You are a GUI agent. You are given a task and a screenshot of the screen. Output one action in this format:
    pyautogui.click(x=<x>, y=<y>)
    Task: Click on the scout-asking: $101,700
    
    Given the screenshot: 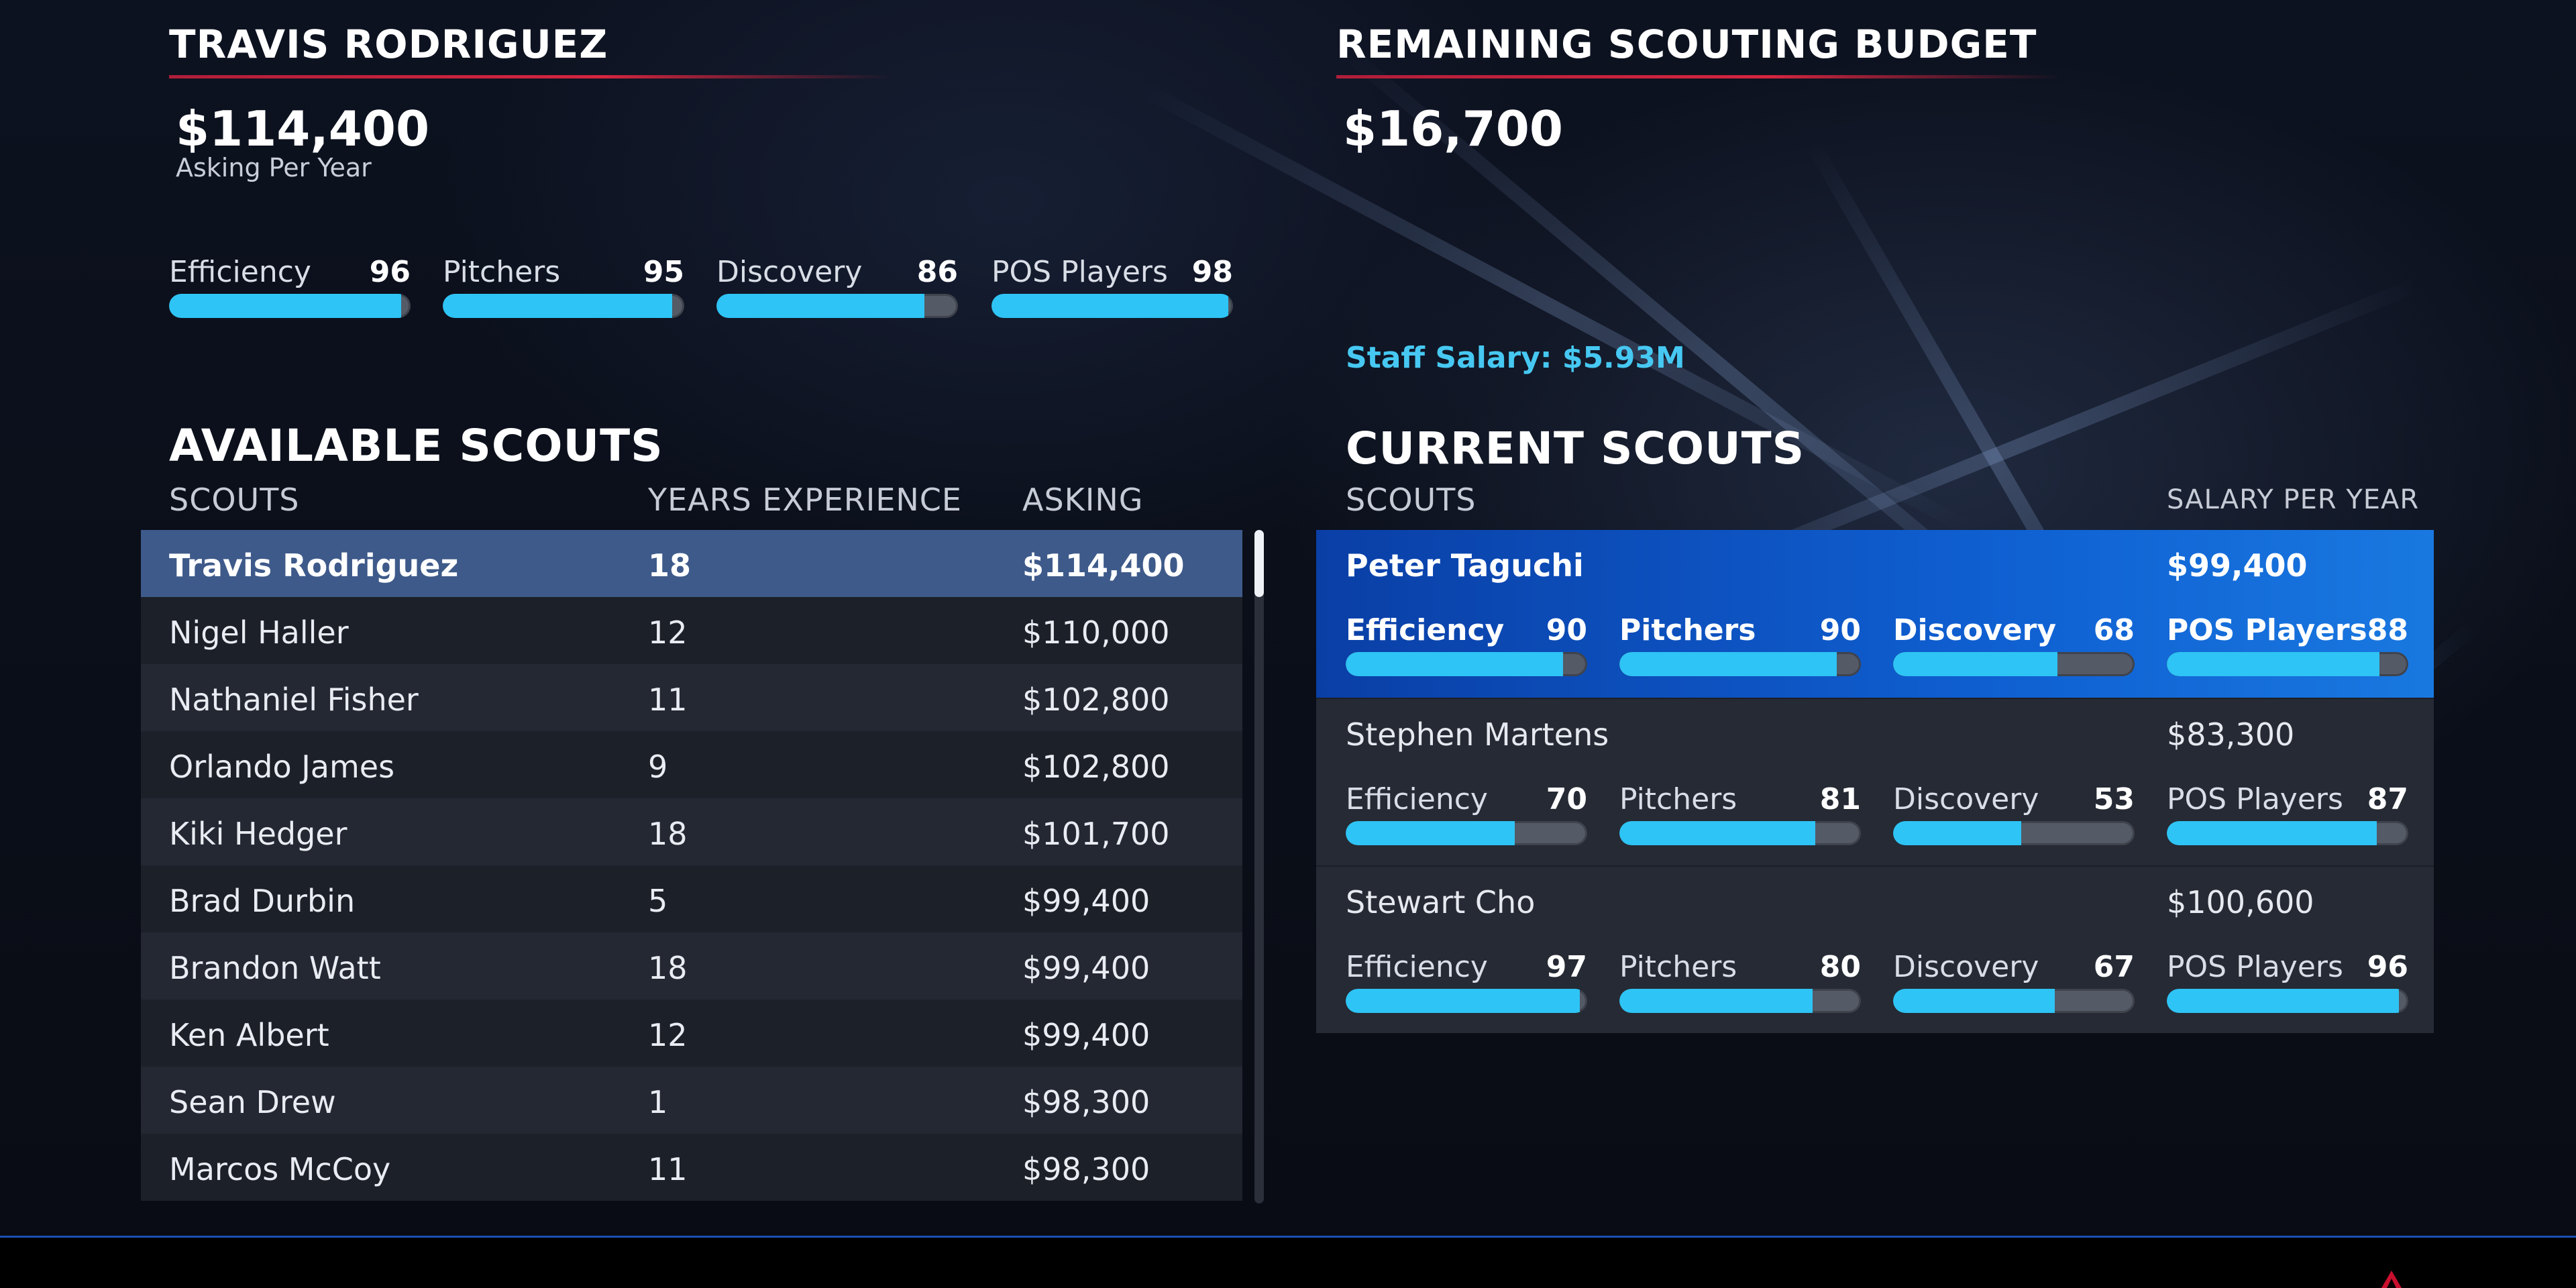 What is the action you would take?
    pyautogui.click(x=1096, y=834)
    